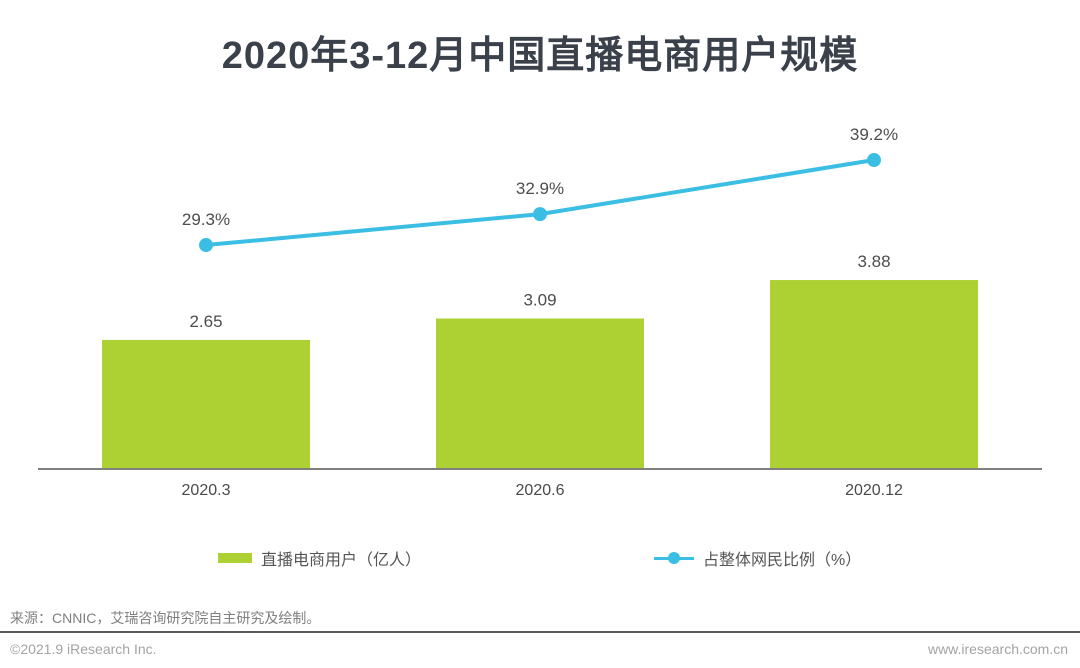  Describe the element at coordinates (873, 261) in the screenshot. I see `bar-value-label: 3.88` at that location.